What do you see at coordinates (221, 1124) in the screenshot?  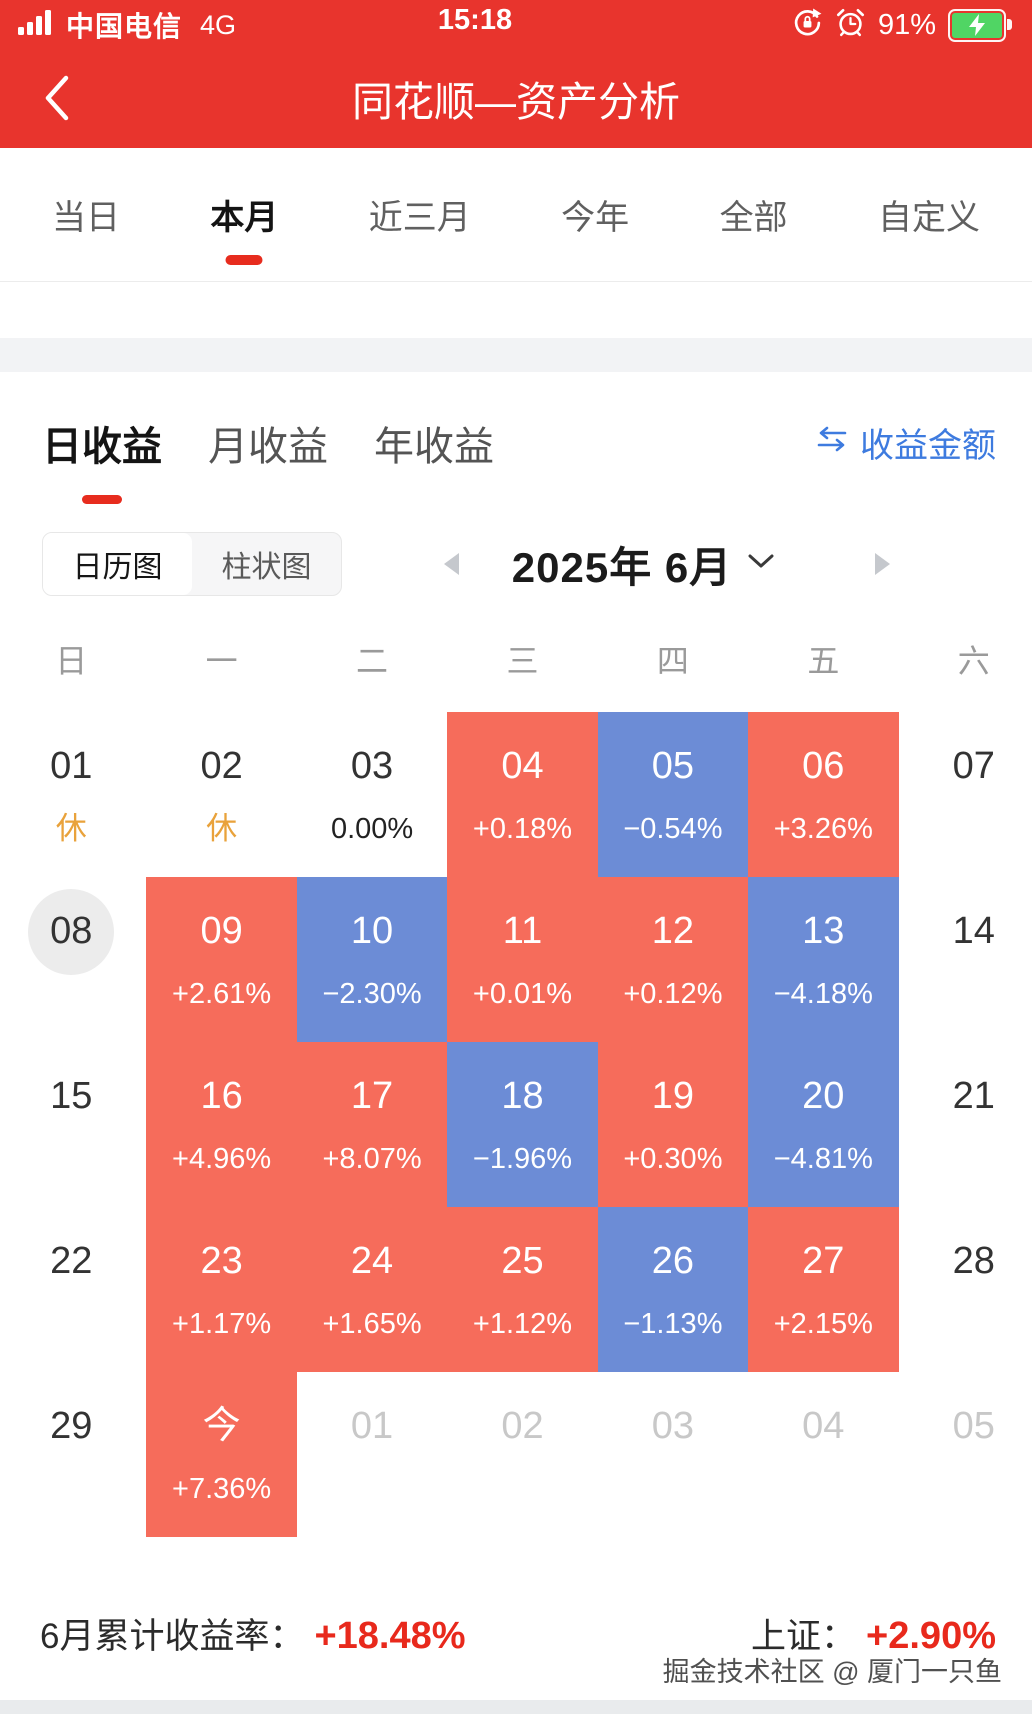 I see `calendar-cell-16: 16 +4.96%` at bounding box center [221, 1124].